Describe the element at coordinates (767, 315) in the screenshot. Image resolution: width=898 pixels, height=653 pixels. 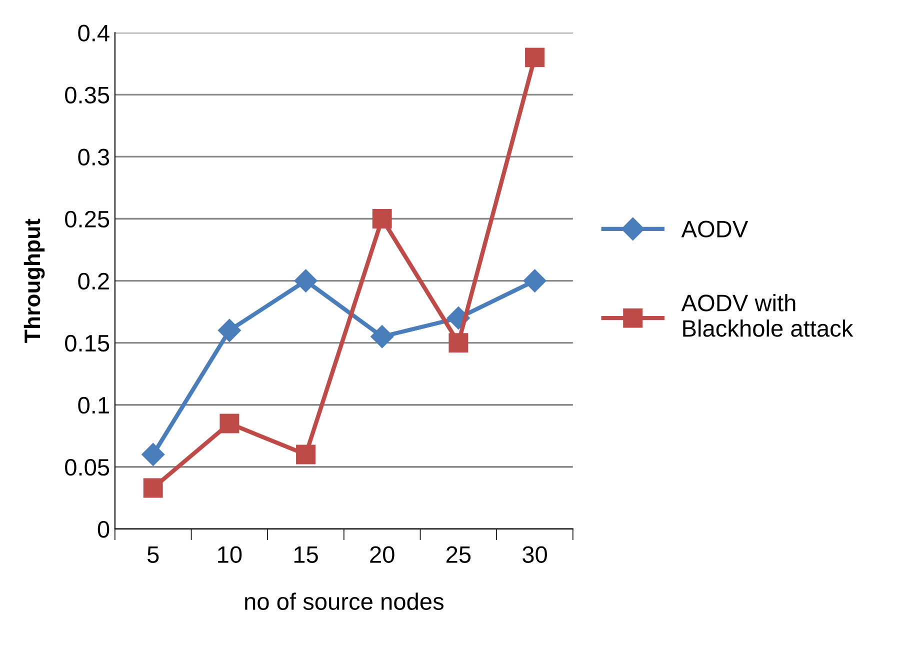
I see `legend-label: AODV with Blackhole attack` at that location.